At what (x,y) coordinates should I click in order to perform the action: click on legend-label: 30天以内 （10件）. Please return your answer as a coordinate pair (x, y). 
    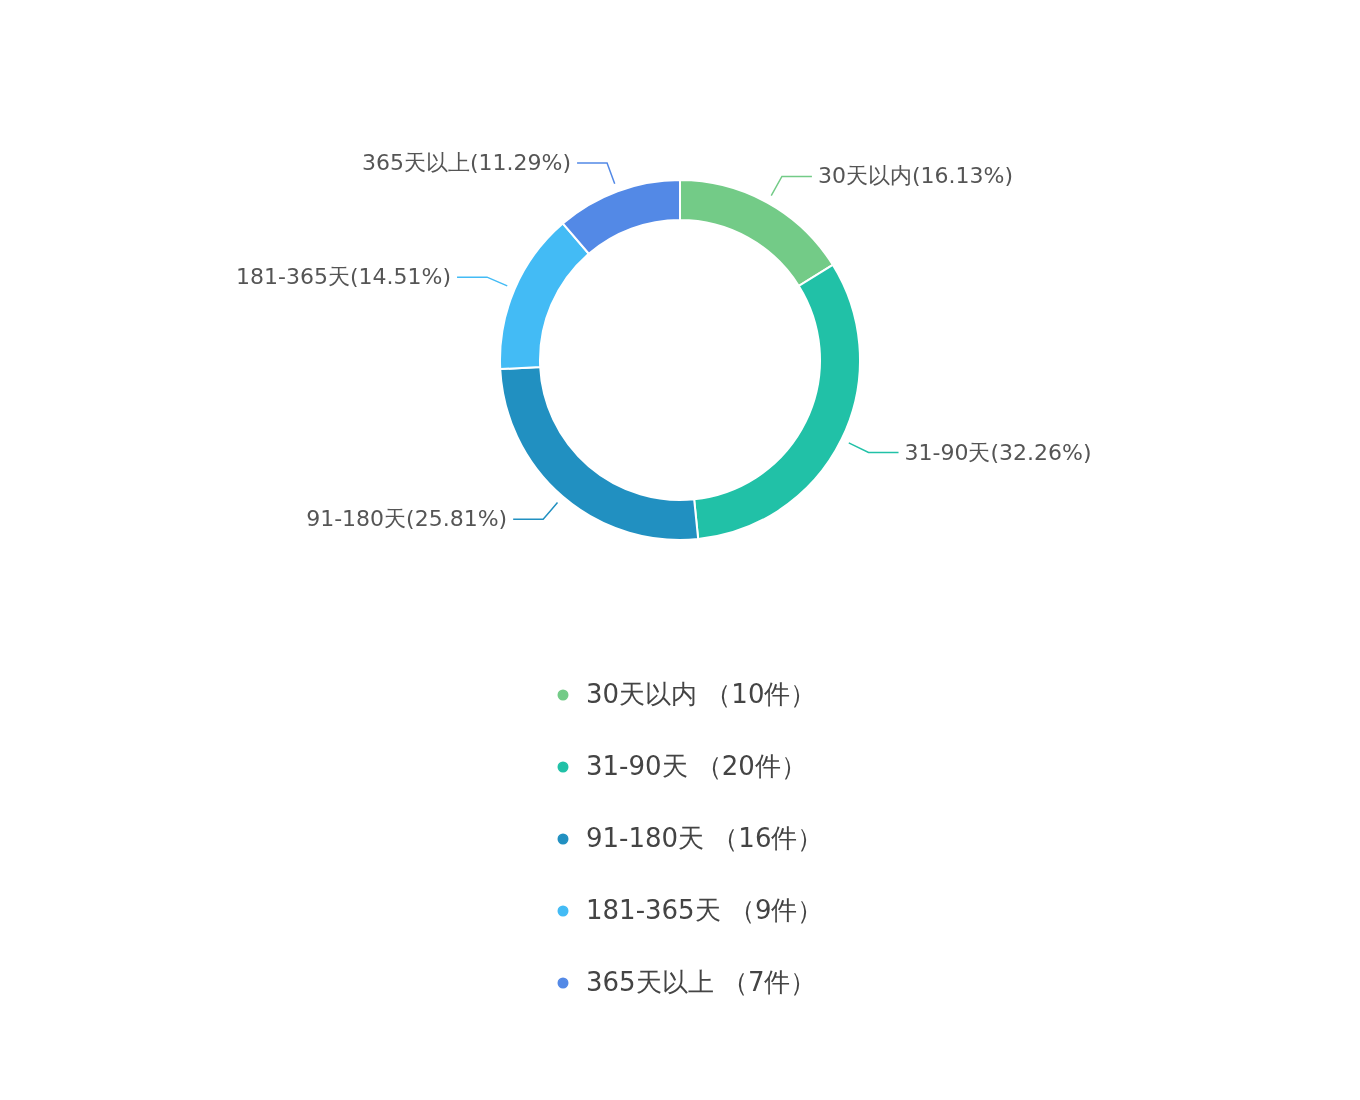
    Looking at the image, I should click on (701, 694).